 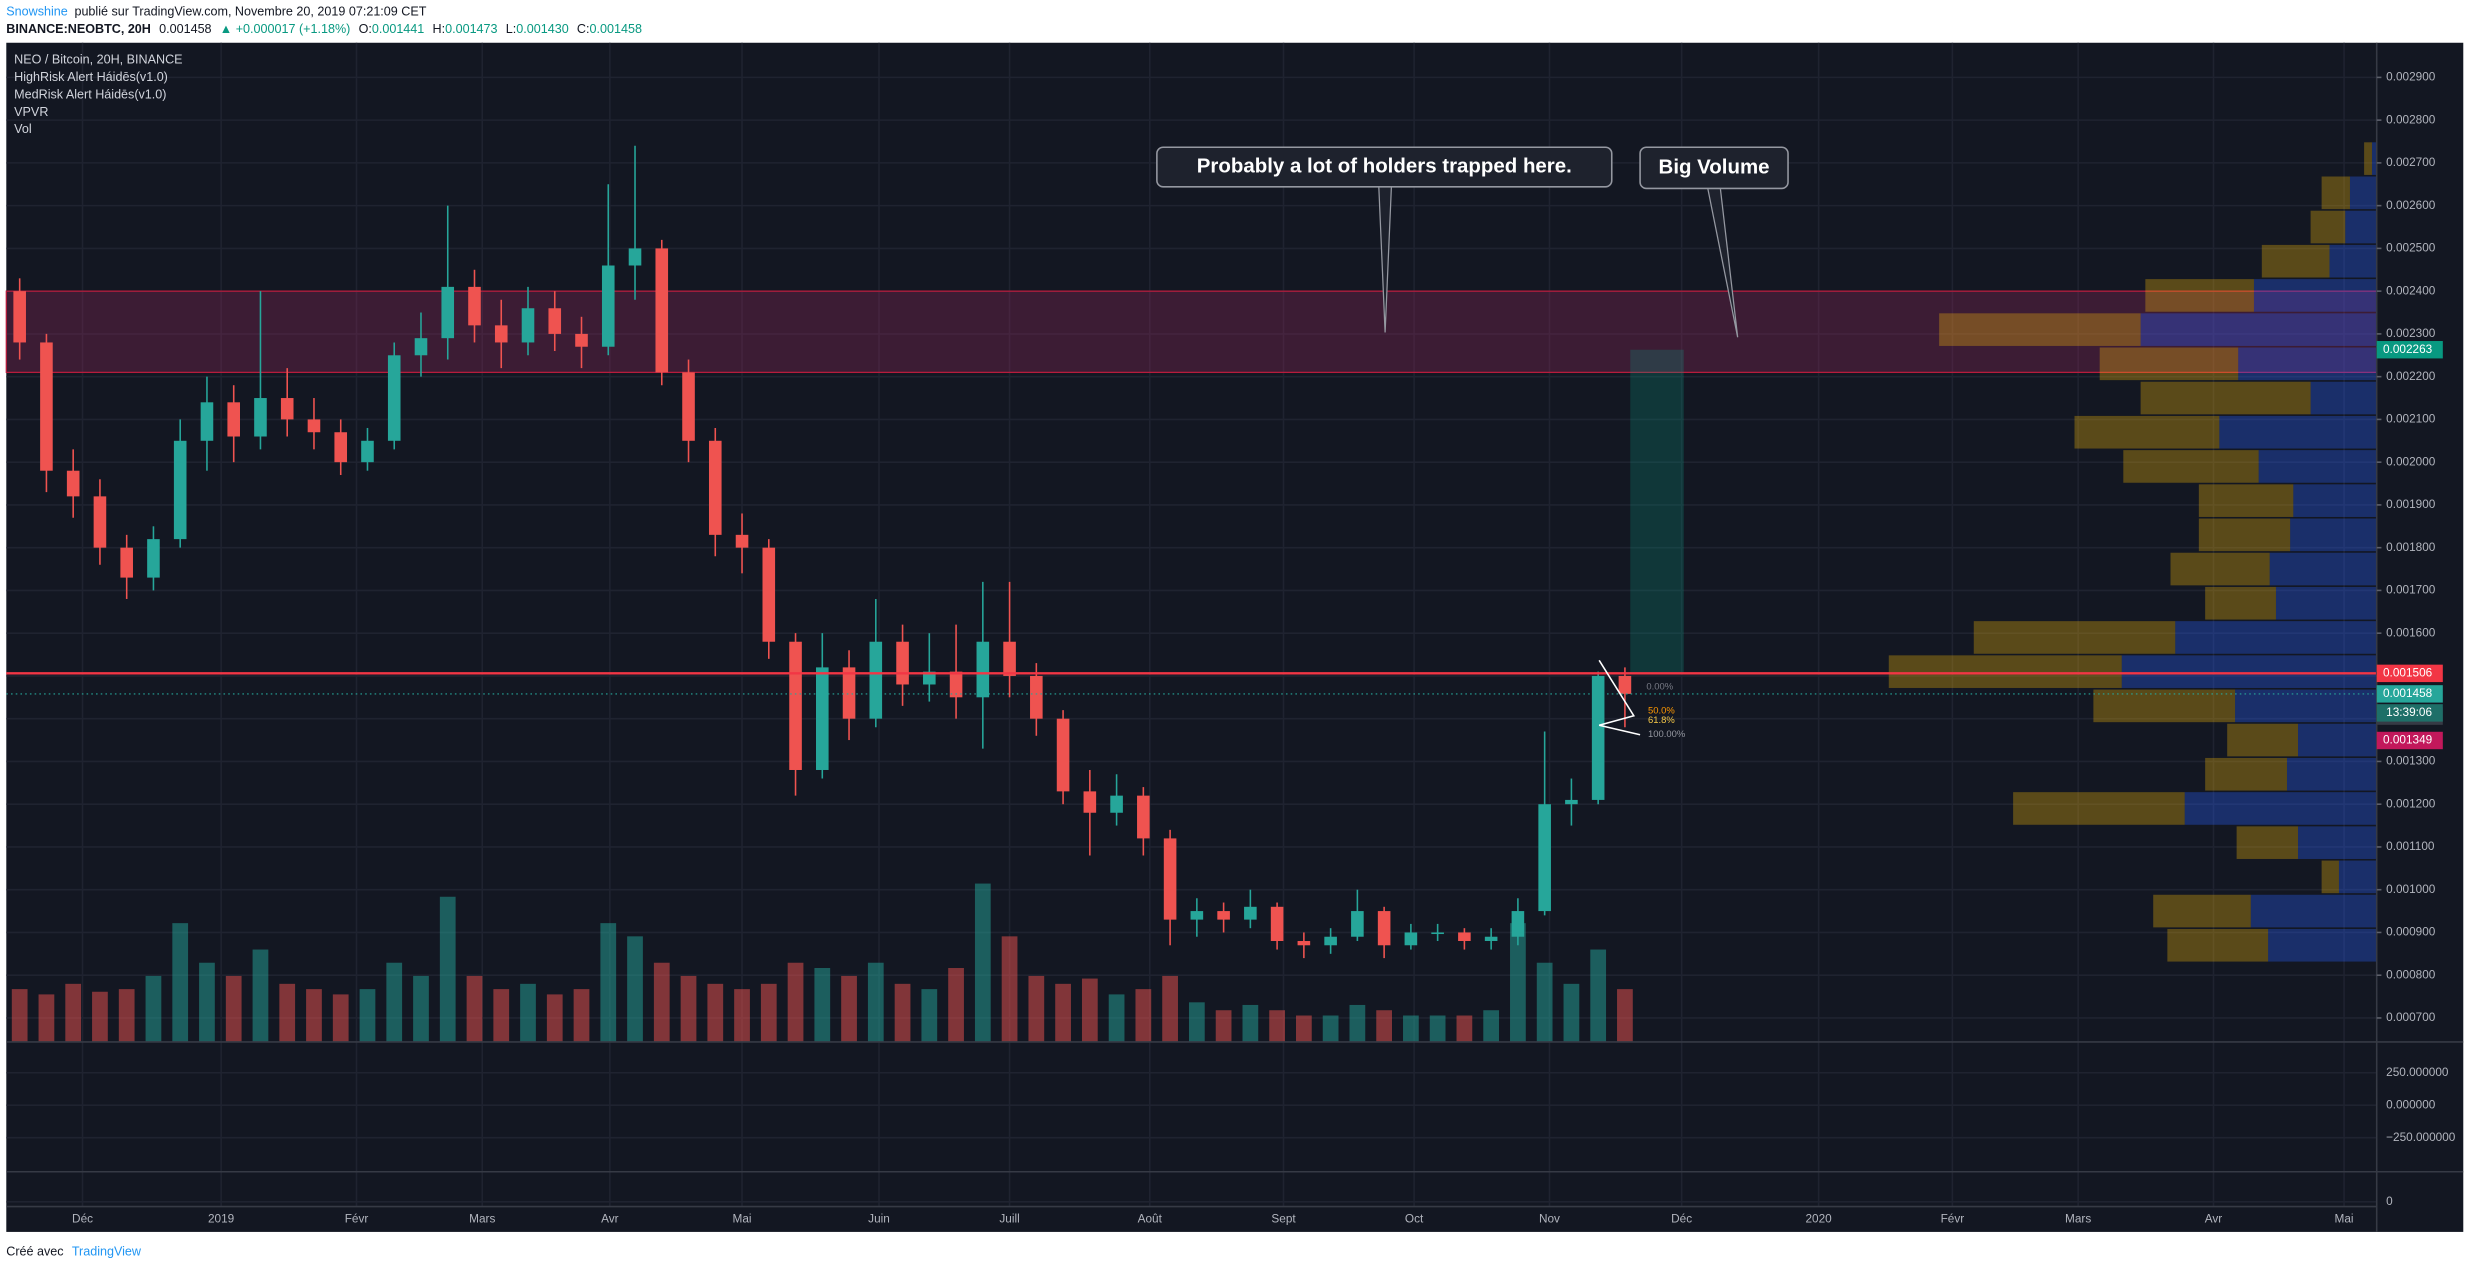 I want to click on target-box, so click(x=1657, y=511).